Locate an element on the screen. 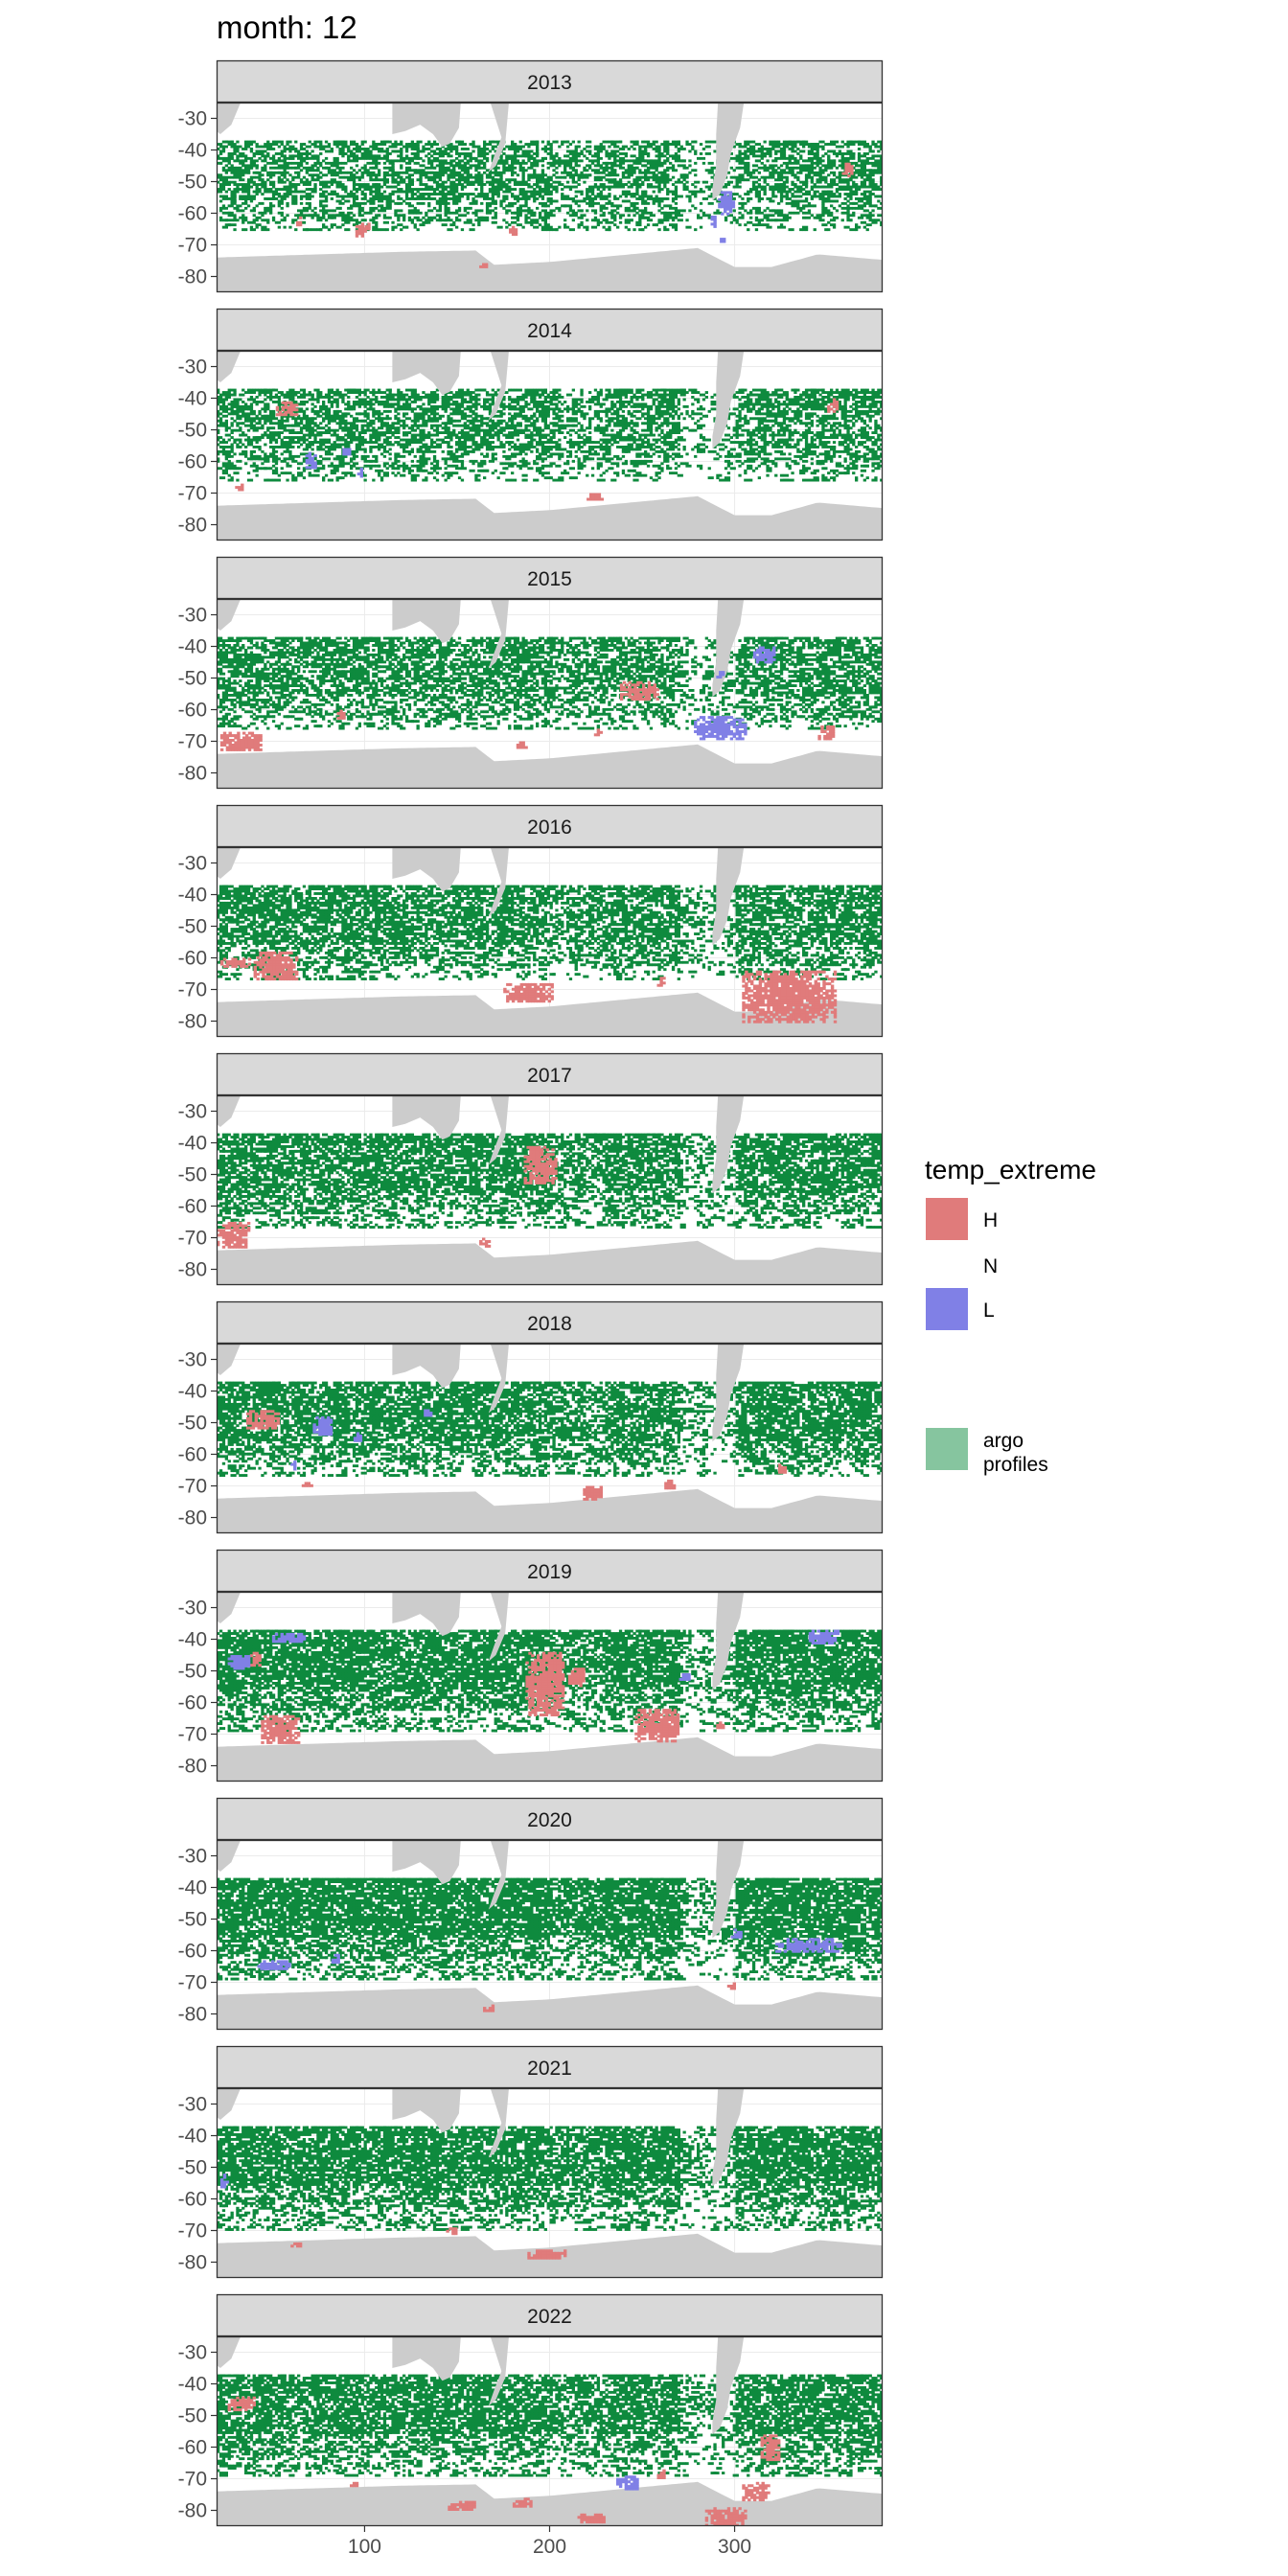 The image size is (1288, 2576). facet-panel-2013: 2013-30-40-50-60-70-80 is located at coordinates (531, 176).